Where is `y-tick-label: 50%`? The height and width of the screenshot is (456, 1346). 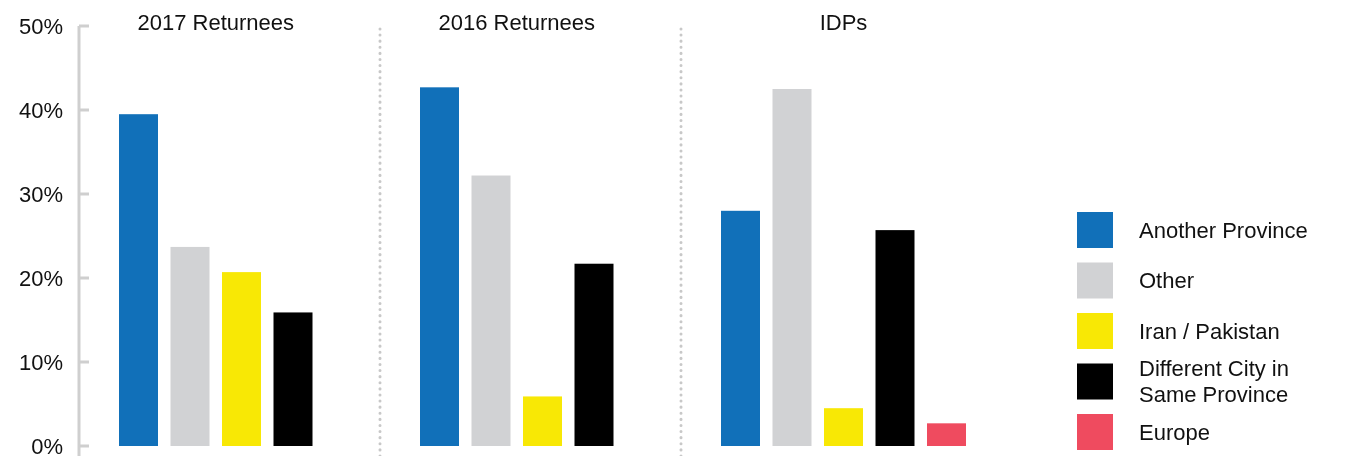
y-tick-label: 50% is located at coordinates (40, 26).